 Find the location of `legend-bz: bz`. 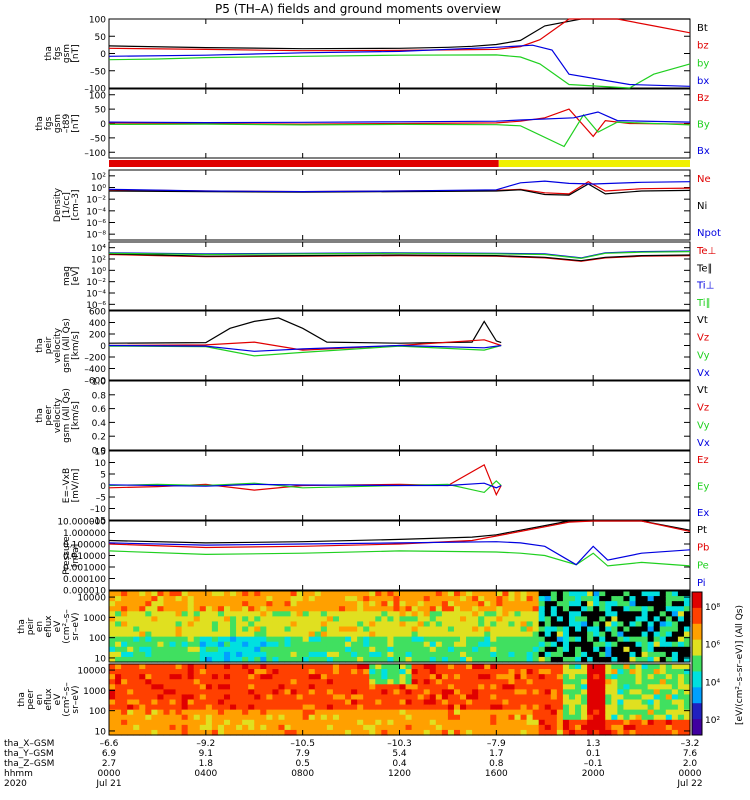

legend-bz: bz is located at coordinates (703, 46).